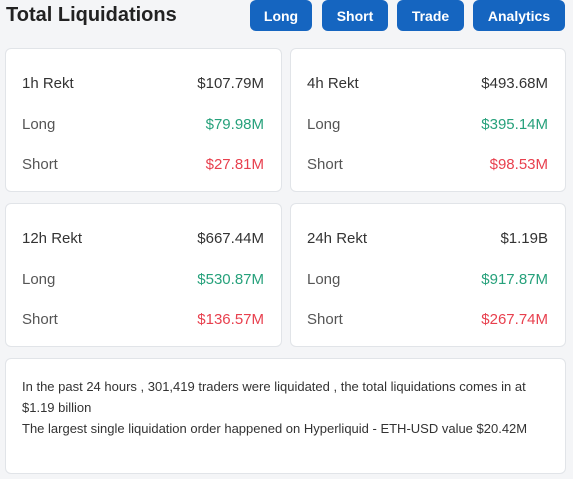 This screenshot has width=573, height=479. What do you see at coordinates (519, 15) in the screenshot?
I see `analytics-button: Analytics` at bounding box center [519, 15].